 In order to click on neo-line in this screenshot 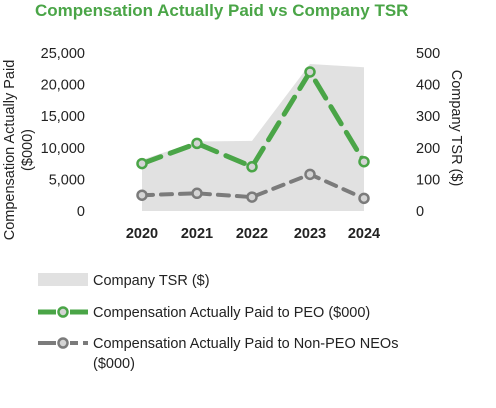, I will do `click(253, 186)`.